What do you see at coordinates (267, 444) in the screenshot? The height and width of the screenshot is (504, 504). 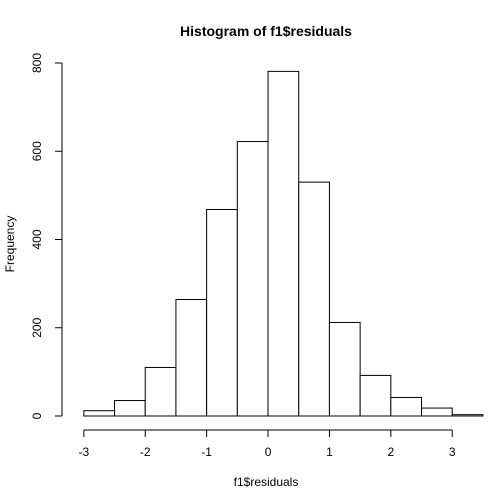 I see `x-axis: -3 -2 -1 0 1 2 3` at bounding box center [267, 444].